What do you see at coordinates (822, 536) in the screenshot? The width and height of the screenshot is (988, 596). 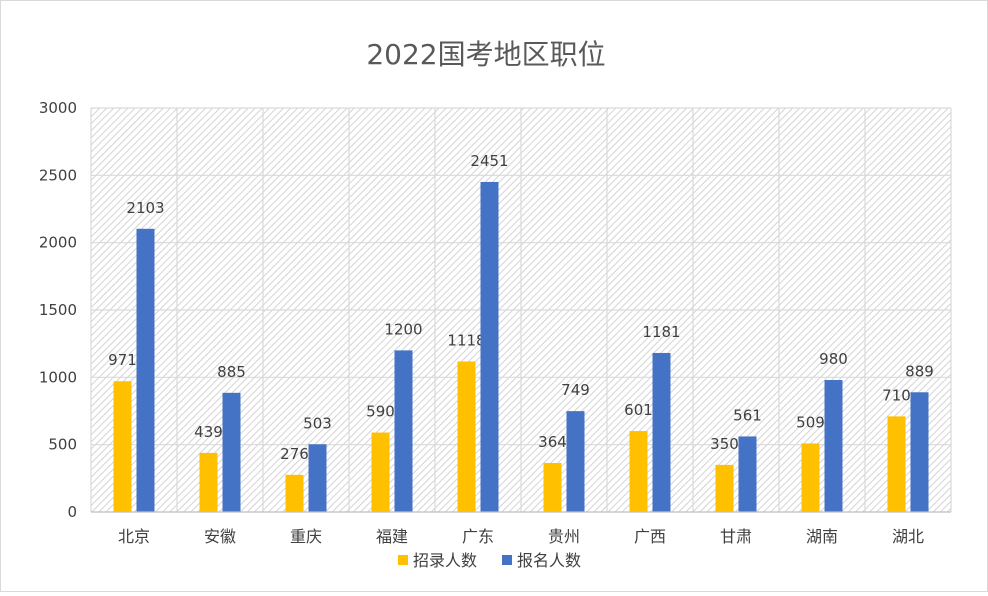 I see `x-tick-label: 湖南` at bounding box center [822, 536].